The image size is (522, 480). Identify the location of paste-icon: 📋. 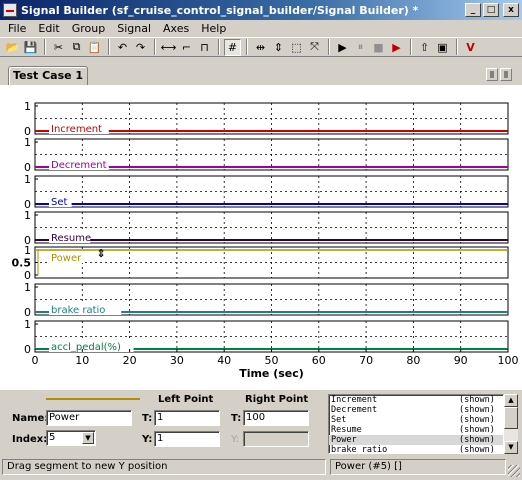
(94, 47).